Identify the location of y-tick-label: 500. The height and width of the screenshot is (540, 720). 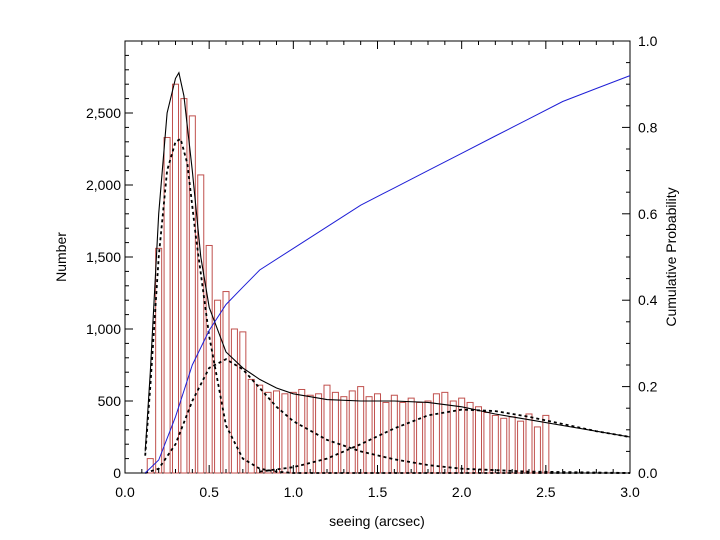
(110, 401).